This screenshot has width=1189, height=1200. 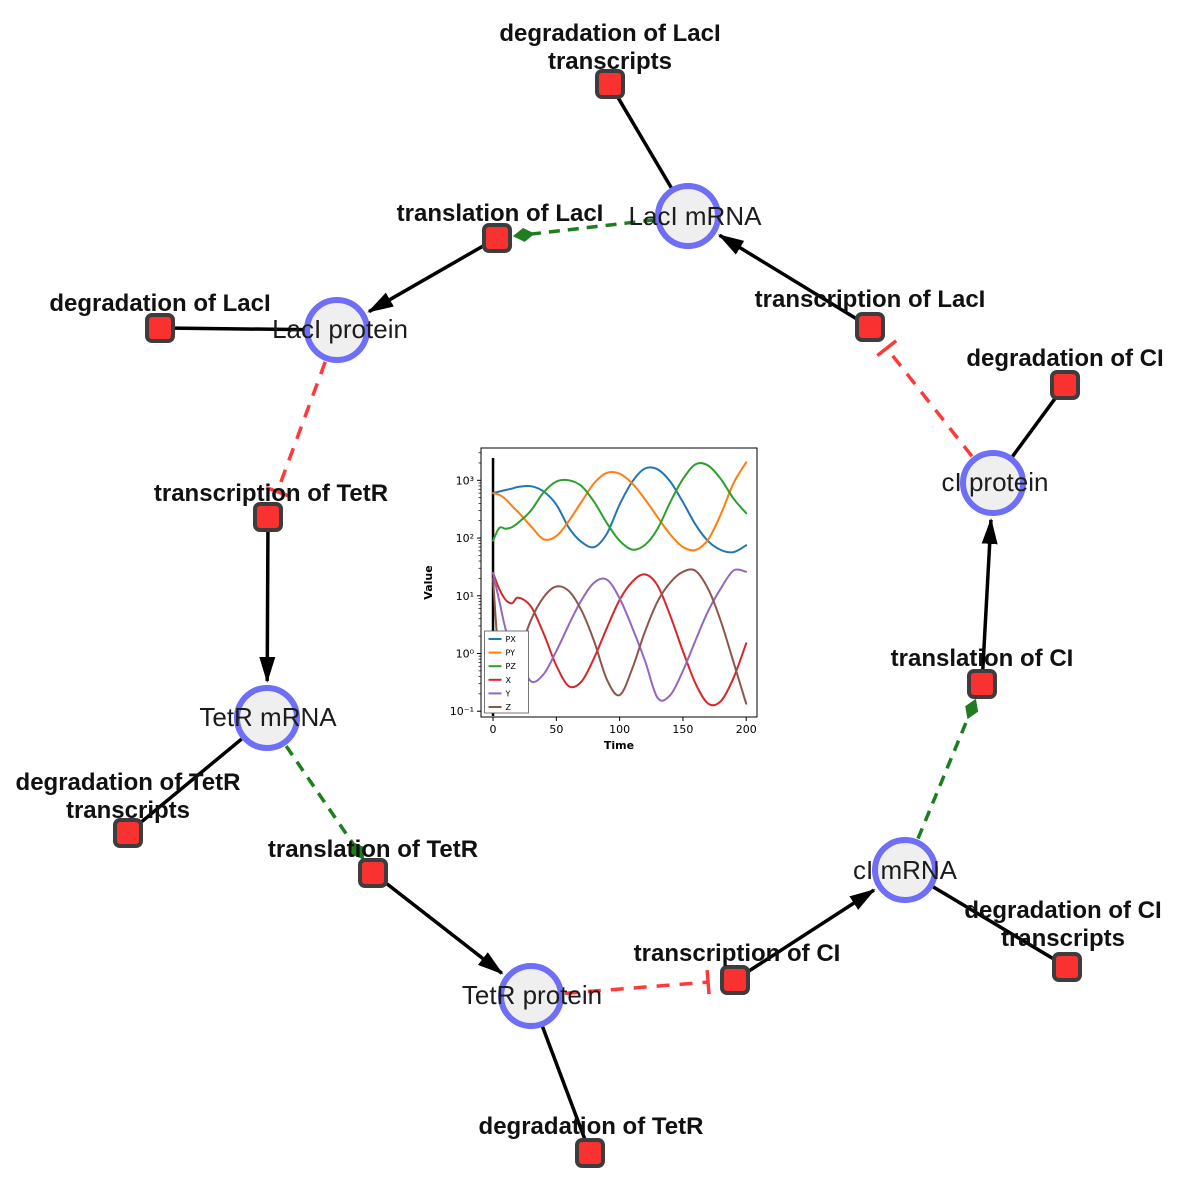 I want to click on plot-legend-label-Y: Y, so click(x=508, y=693).